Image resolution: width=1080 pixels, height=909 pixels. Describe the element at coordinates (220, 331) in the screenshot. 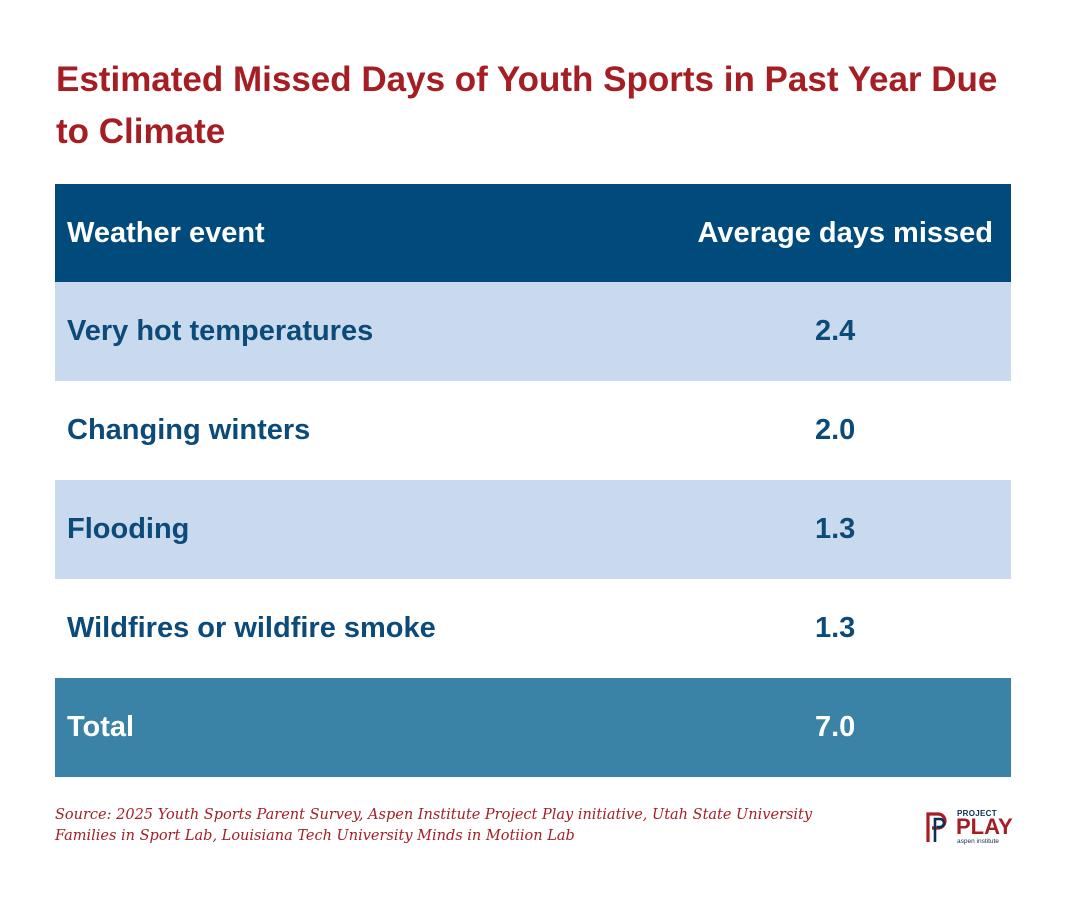

I see `row-event-label: Very hot temperatures` at that location.